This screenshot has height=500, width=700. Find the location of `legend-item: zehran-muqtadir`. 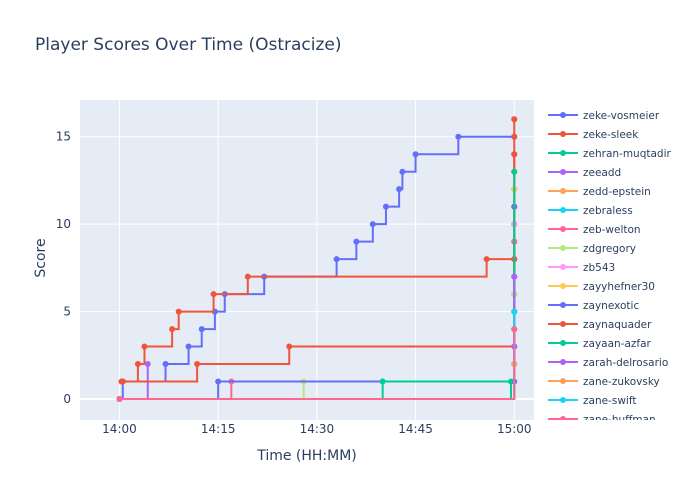

legend-item: zehran-muqtadir is located at coordinates (610, 154).